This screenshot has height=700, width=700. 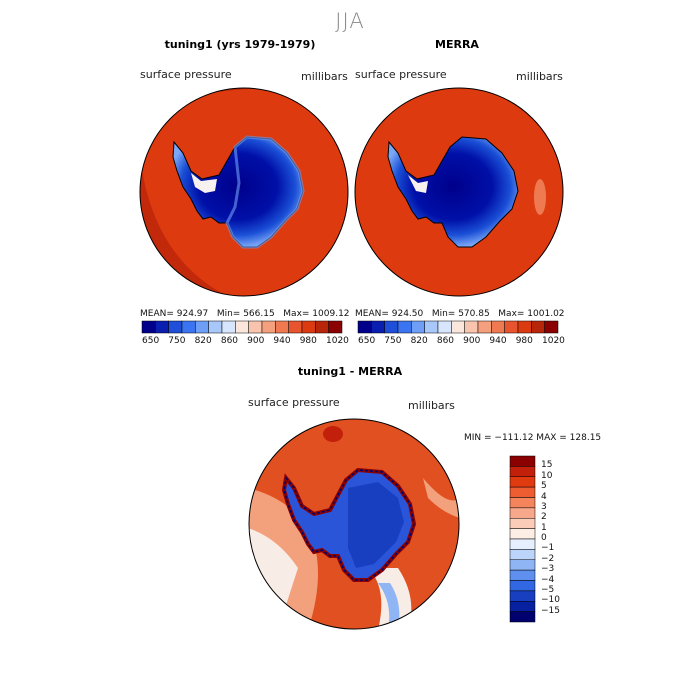 What do you see at coordinates (539, 76) in the screenshot?
I see `merra-units-label: millibars` at bounding box center [539, 76].